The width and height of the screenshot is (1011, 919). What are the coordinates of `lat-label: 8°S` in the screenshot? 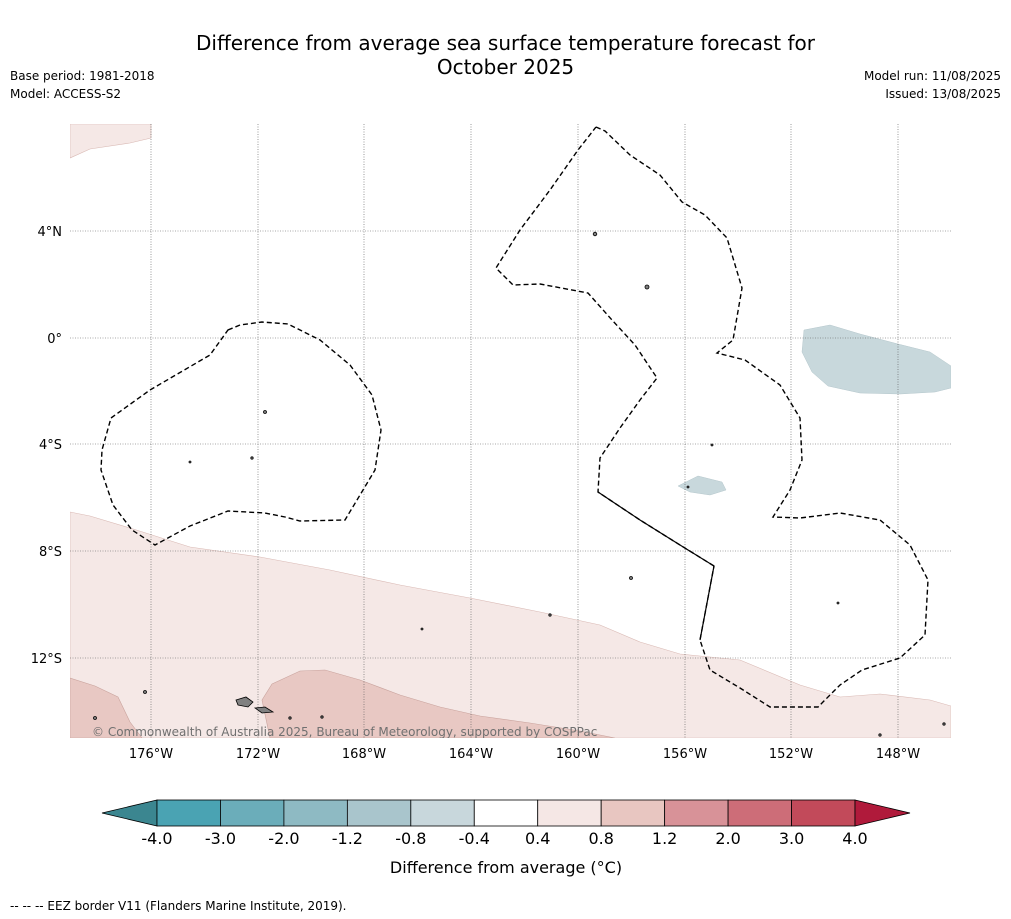 It's located at (50, 552).